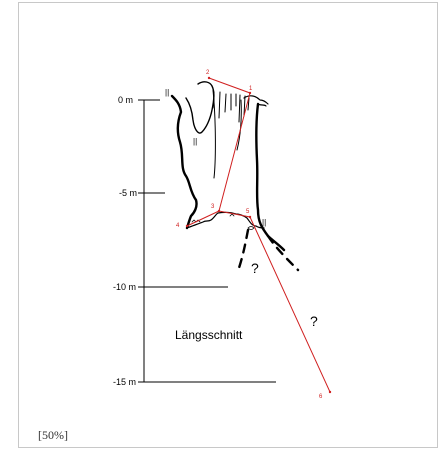 The width and height of the screenshot is (445, 450). I want to click on unknown-marker-upper: ?, so click(255, 268).